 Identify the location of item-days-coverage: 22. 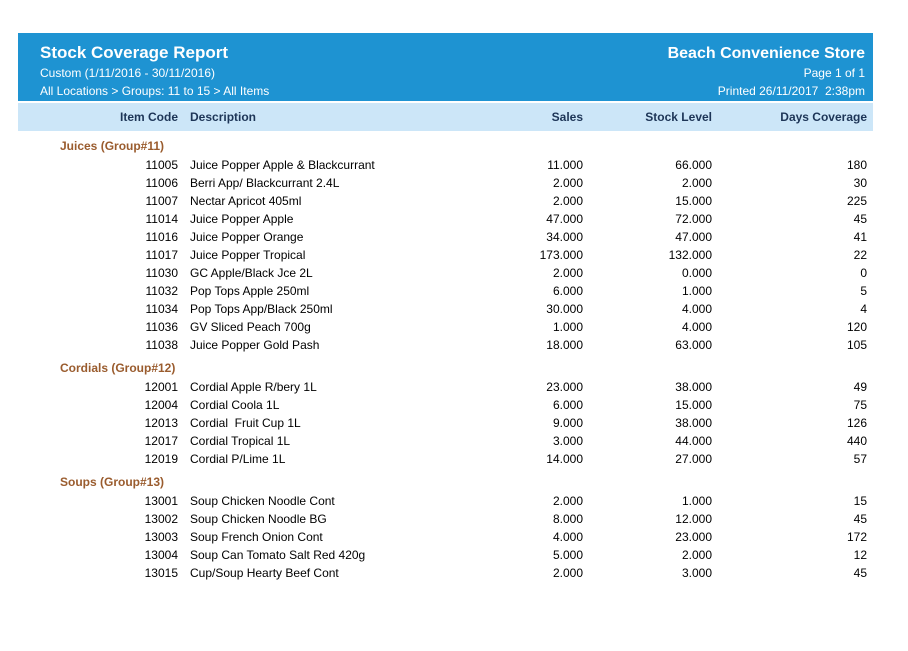
(860, 255).